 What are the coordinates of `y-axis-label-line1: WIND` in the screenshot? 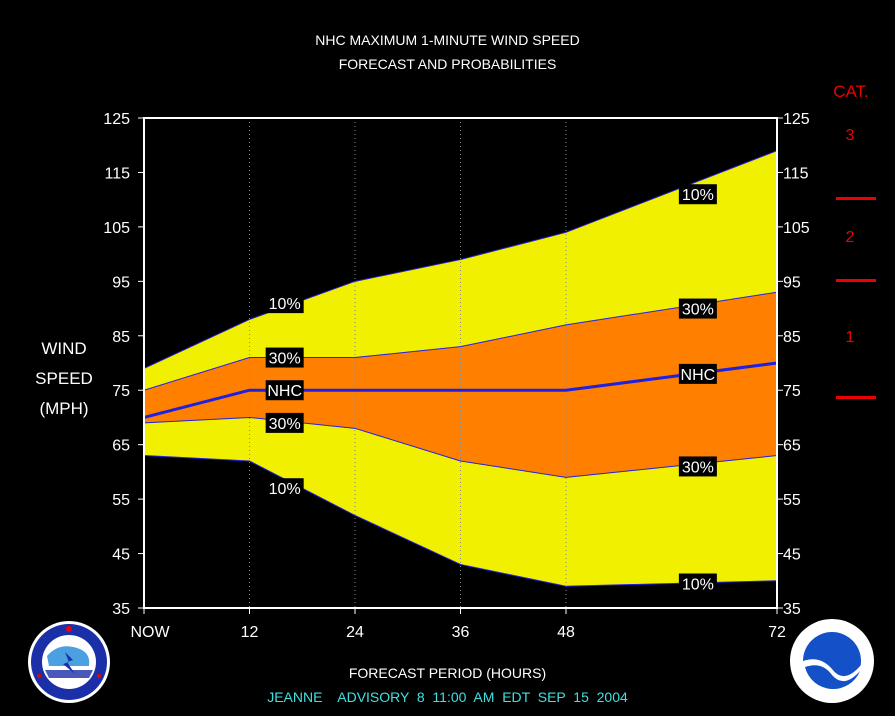 It's located at (64, 348).